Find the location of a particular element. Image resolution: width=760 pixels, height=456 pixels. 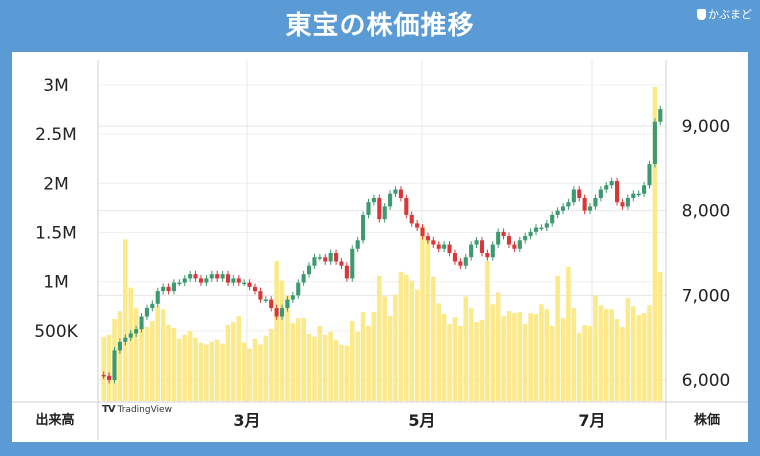

brand-icon is located at coordinates (701, 14).